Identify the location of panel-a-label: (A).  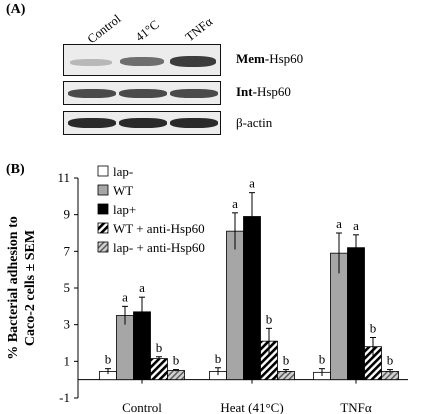
(16, 9).